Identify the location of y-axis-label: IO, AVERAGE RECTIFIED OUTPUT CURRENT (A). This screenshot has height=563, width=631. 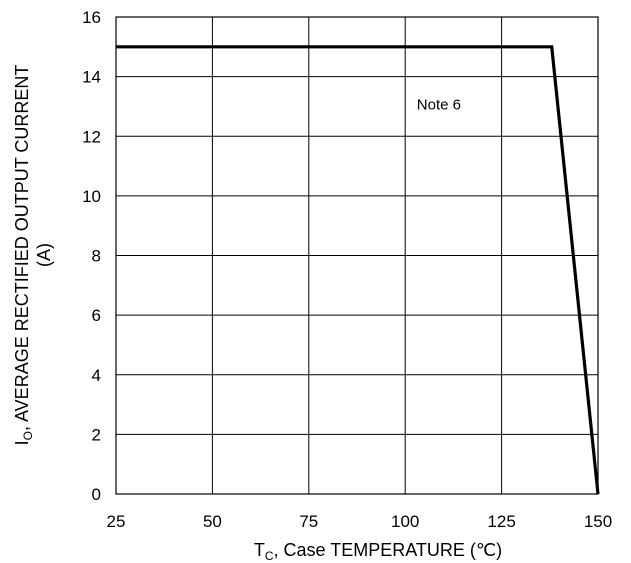
(33, 255).